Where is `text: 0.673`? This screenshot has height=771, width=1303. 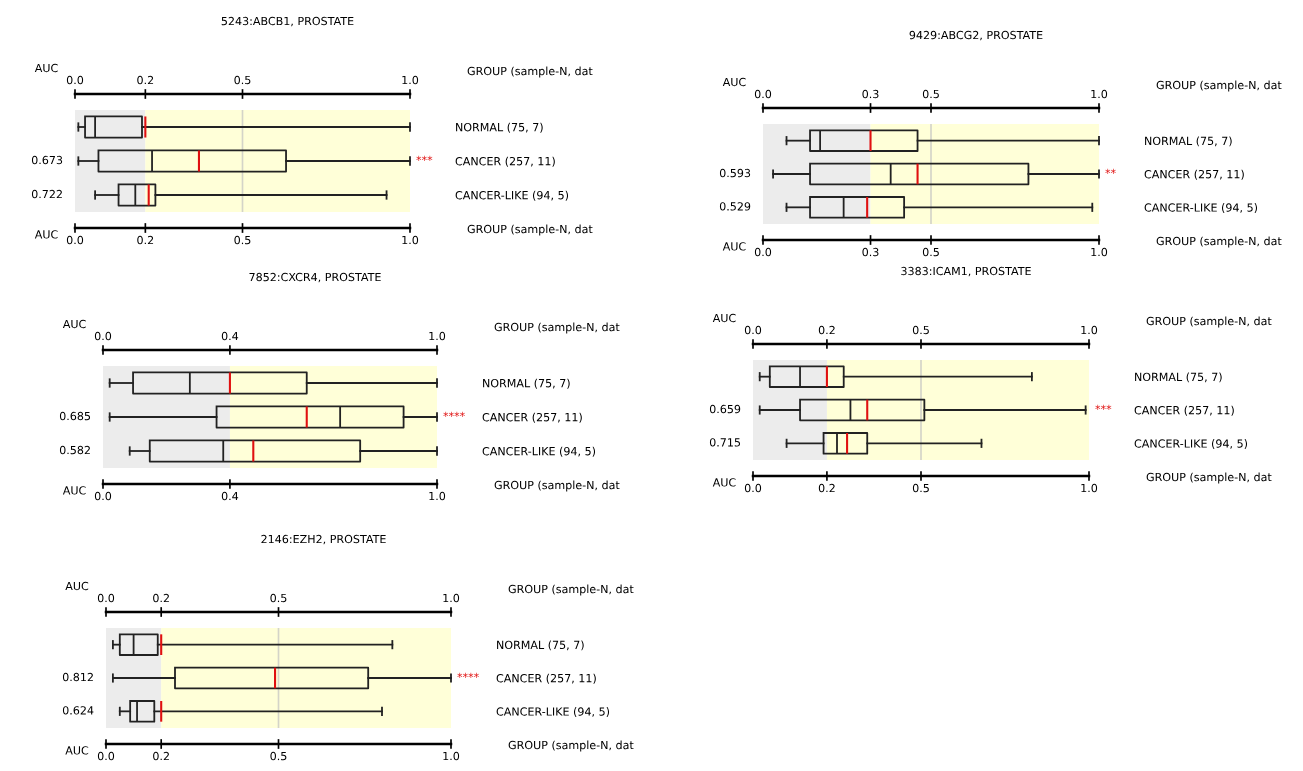 text: 0.673 is located at coordinates (47, 160).